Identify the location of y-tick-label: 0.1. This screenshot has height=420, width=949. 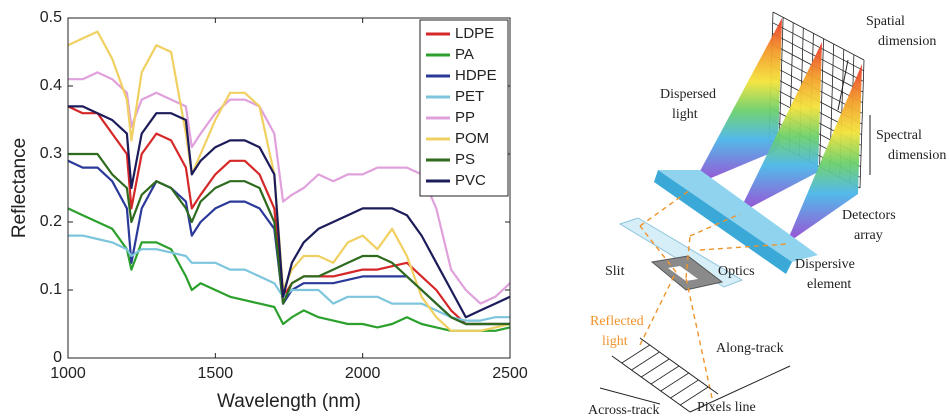
(51, 289).